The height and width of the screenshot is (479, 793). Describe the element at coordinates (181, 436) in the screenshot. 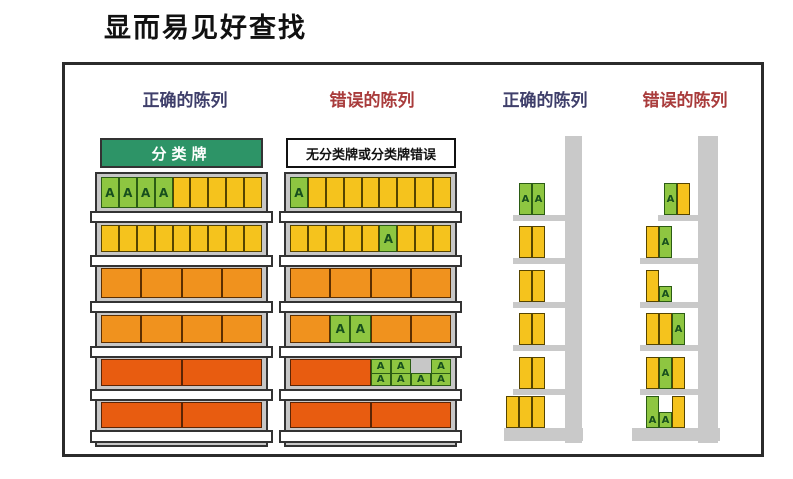

I see `shelf-base` at that location.